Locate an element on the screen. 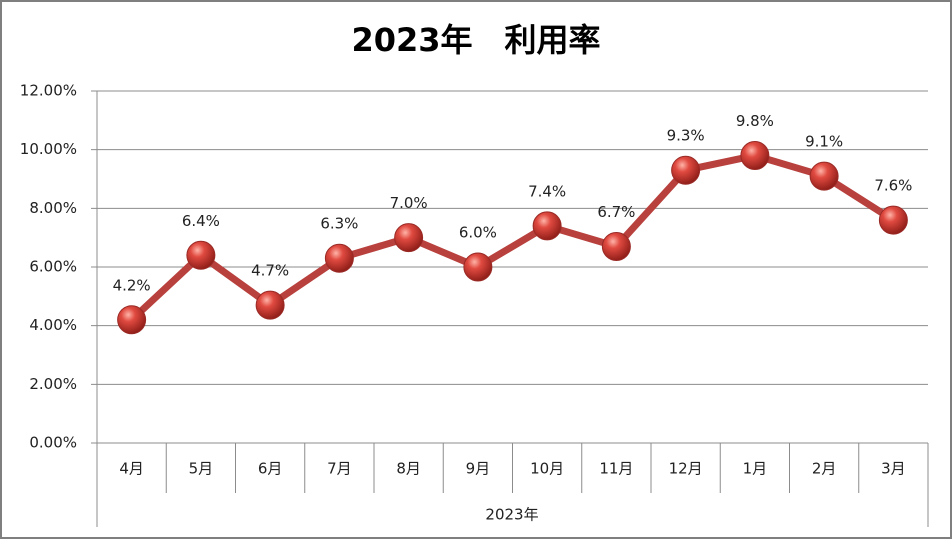  x-tick-label: 4月 is located at coordinates (131, 469).